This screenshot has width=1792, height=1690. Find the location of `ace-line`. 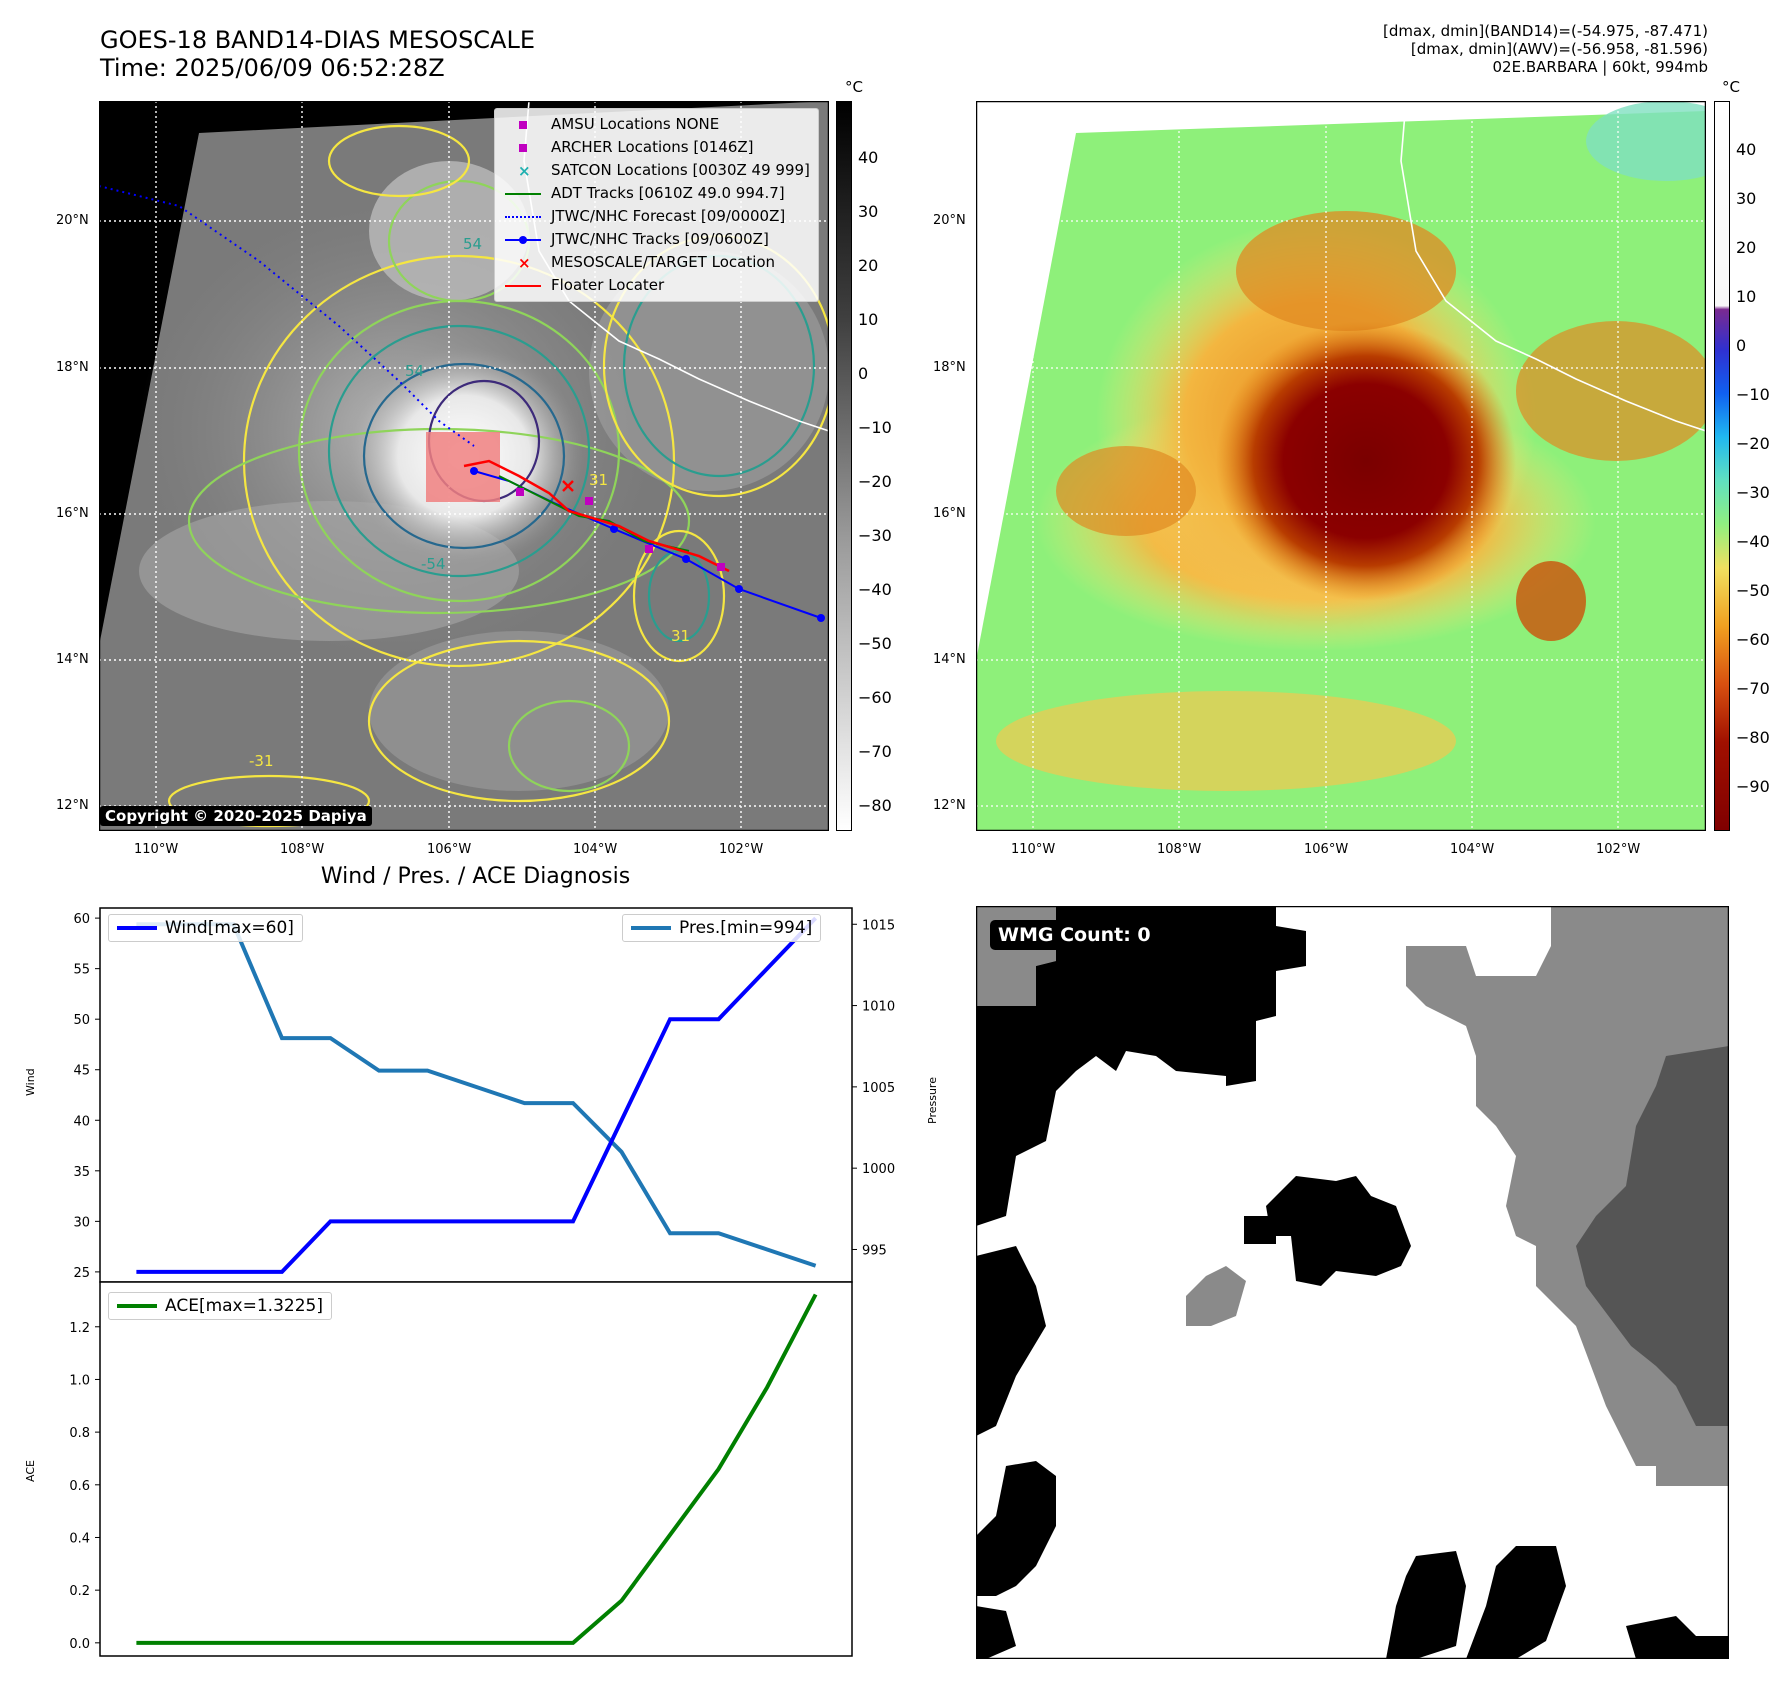

ace-line is located at coordinates (477, 1469).